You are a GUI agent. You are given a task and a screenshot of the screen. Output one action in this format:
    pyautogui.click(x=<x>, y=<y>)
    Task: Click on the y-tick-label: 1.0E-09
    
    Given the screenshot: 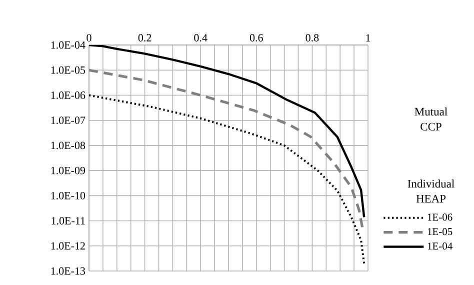 What is the action you would take?
    pyautogui.click(x=68, y=170)
    